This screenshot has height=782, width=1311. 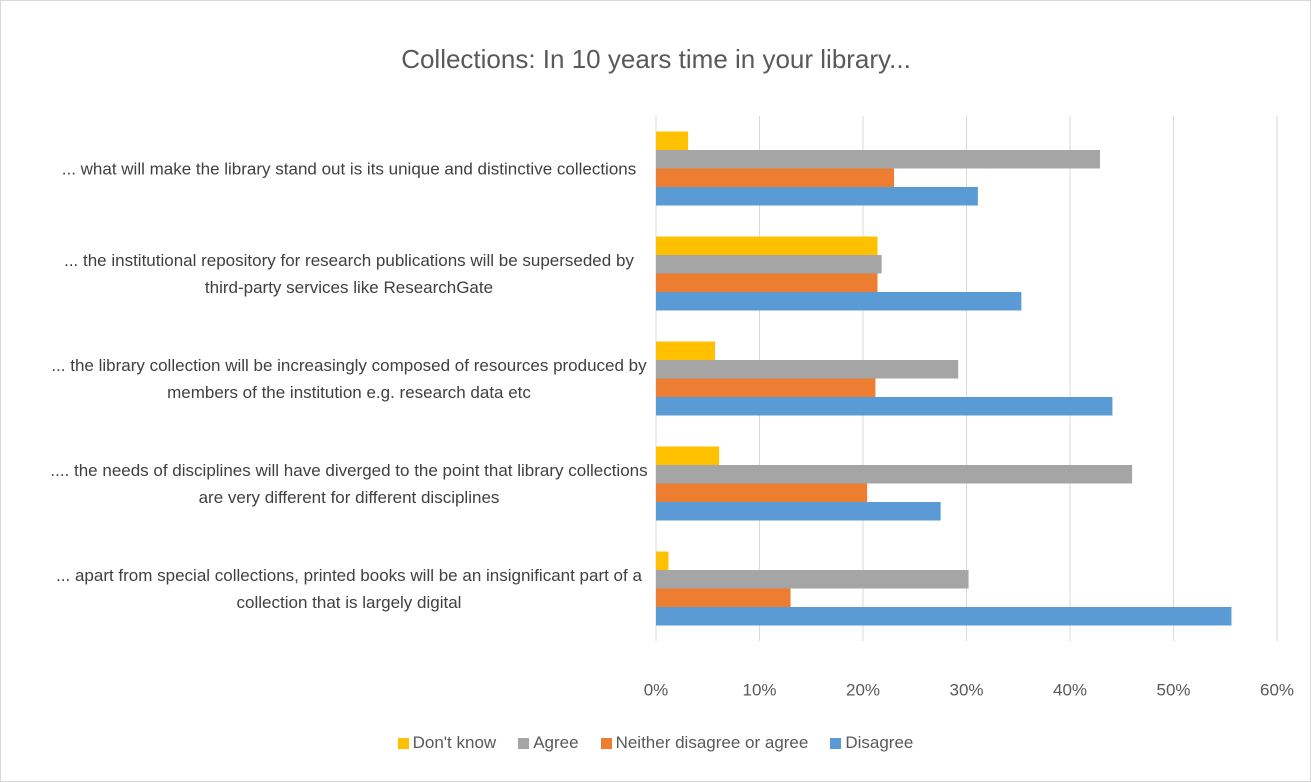 I want to click on x-tick-label: 20%, so click(x=863, y=689).